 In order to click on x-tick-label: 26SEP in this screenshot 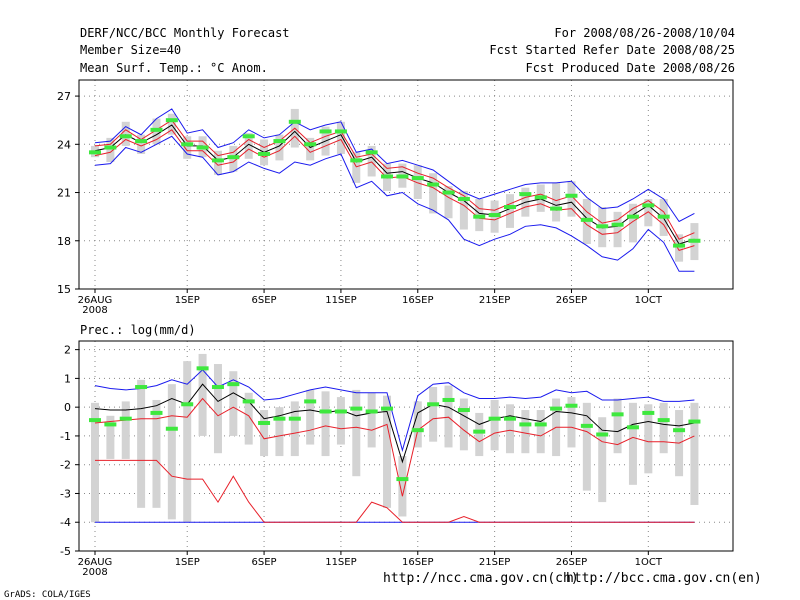, I will do `click(571, 300)`.